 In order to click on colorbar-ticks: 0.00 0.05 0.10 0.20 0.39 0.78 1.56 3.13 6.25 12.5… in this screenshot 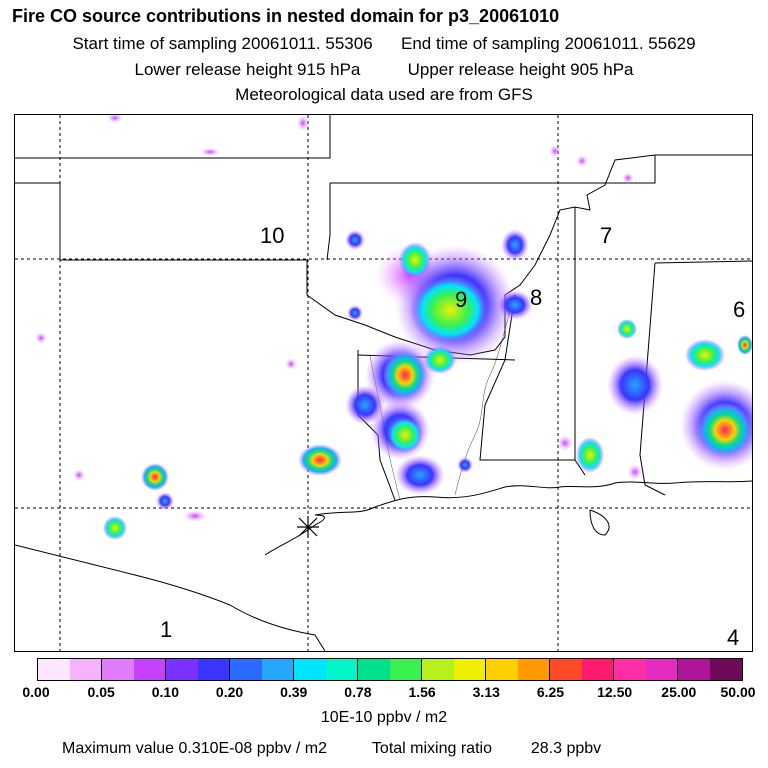, I will do `click(384, 694)`.